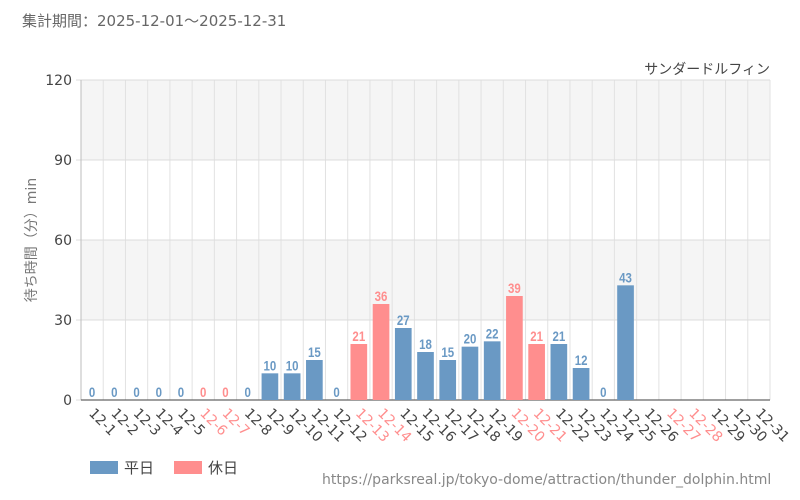  What do you see at coordinates (63, 241) in the screenshot?
I see `y-tick-label: 60` at bounding box center [63, 241].